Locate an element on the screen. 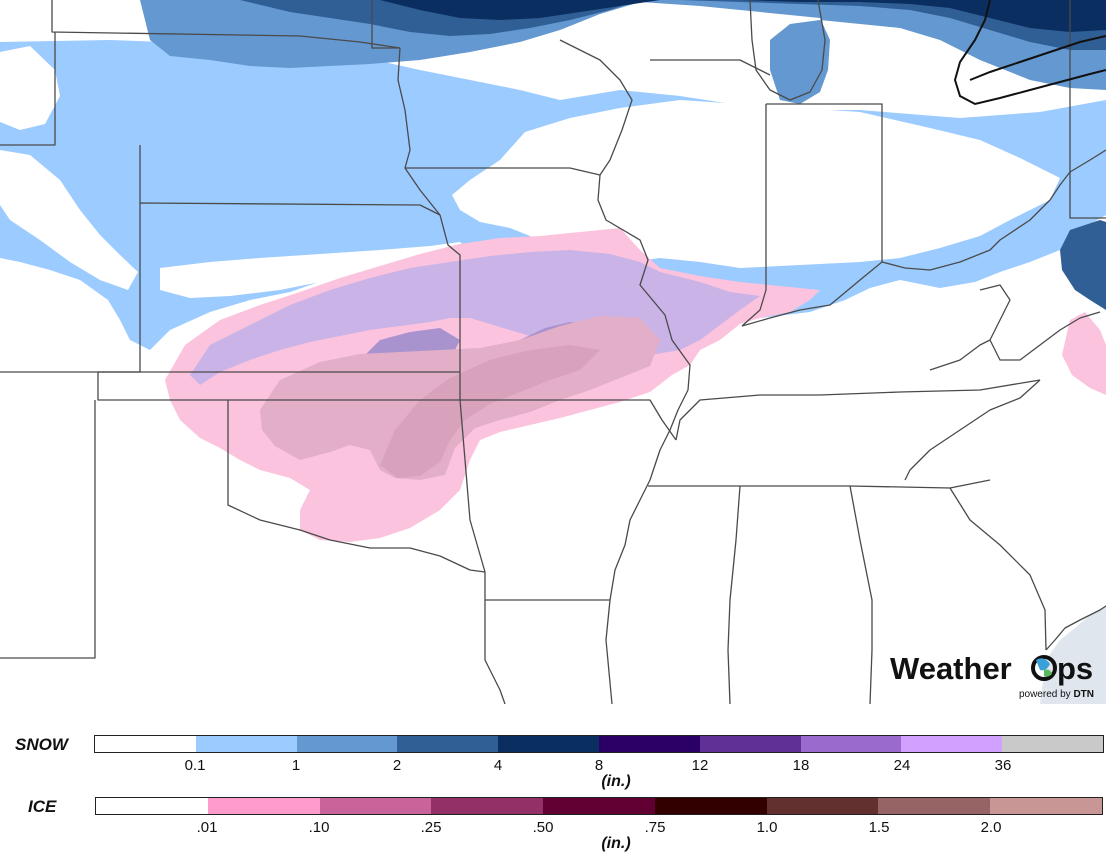 The image size is (1106, 867). border-new-mexico is located at coordinates (48, 529).